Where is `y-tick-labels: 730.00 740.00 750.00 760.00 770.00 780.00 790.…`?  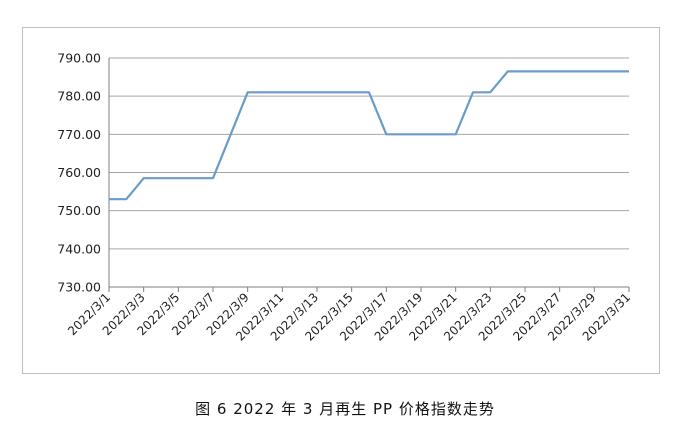 y-tick-labels: 730.00 740.00 750.00 760.00 770.00 780.00 790.… is located at coordinates (79, 173).